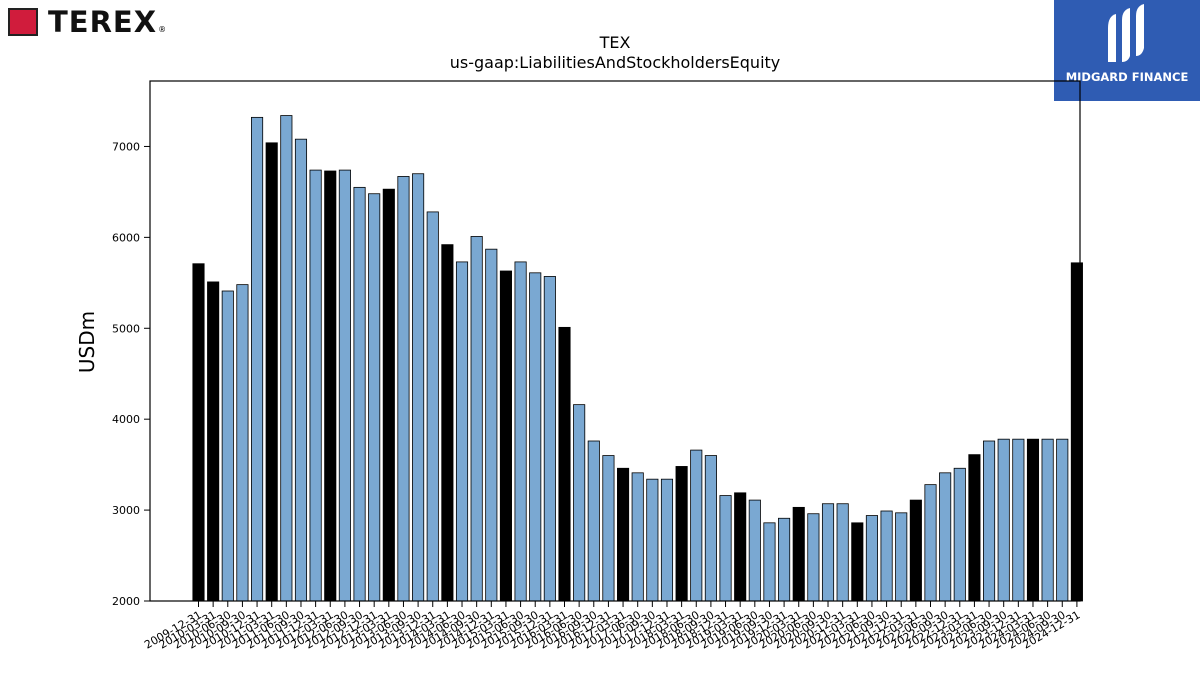 The width and height of the screenshot is (1200, 675). Describe the element at coordinates (87, 342) in the screenshot. I see `y-axis-label: USDm` at that location.